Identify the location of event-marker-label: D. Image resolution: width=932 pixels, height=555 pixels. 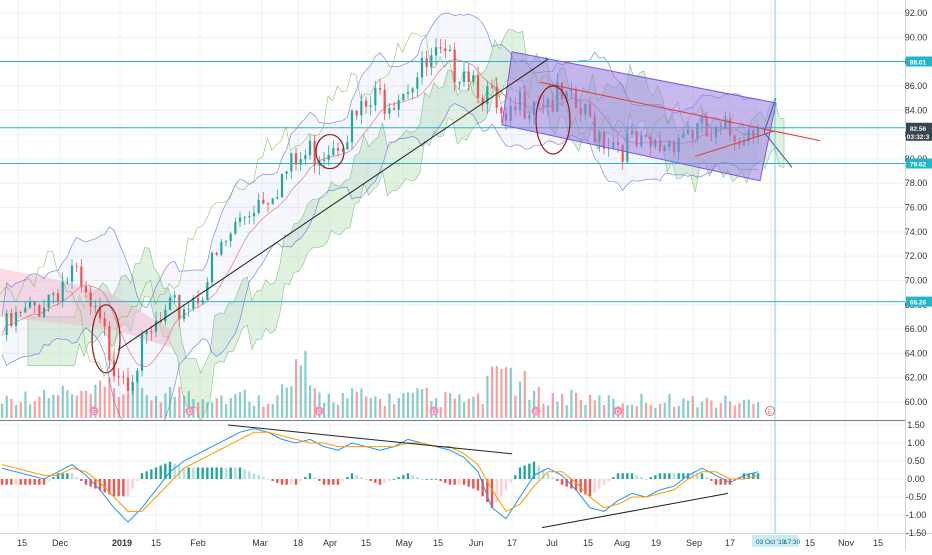
(434, 412).